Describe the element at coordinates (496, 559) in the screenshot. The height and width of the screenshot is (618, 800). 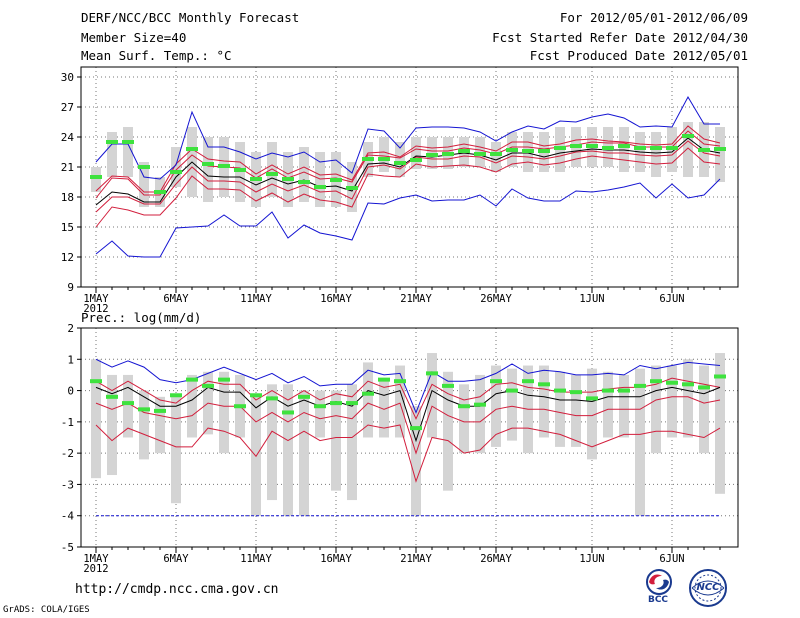
I see `prec-xtick-label: 26MAY` at that location.